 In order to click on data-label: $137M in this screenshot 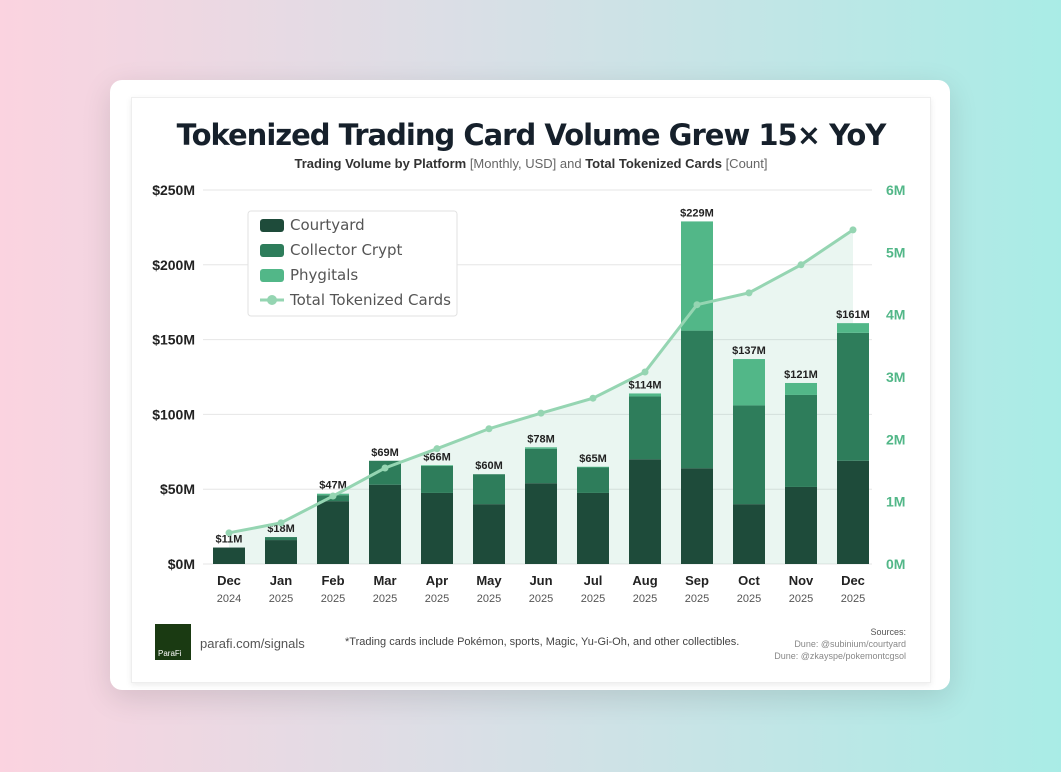, I will do `click(749, 351)`.